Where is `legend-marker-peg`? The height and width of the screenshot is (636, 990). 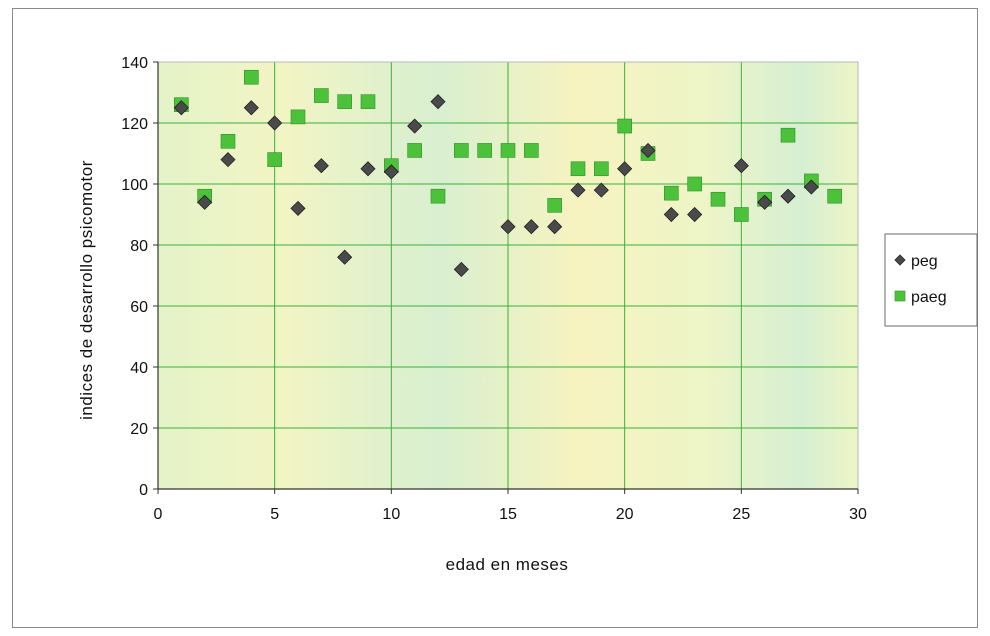
legend-marker-peg is located at coordinates (900, 260).